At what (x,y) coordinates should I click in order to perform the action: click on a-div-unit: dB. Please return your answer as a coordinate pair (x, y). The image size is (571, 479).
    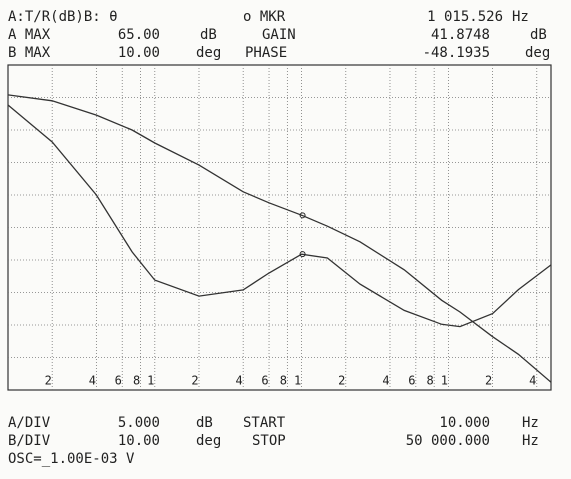
    Looking at the image, I should click on (204, 423).